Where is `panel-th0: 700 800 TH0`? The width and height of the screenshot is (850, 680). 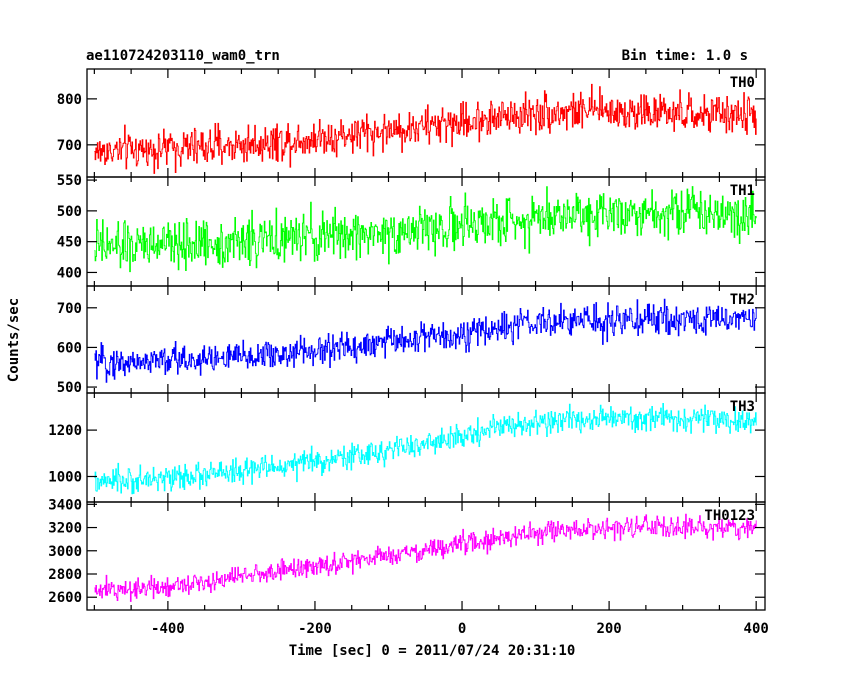 panel-th0: 700 800 TH0 is located at coordinates (411, 123).